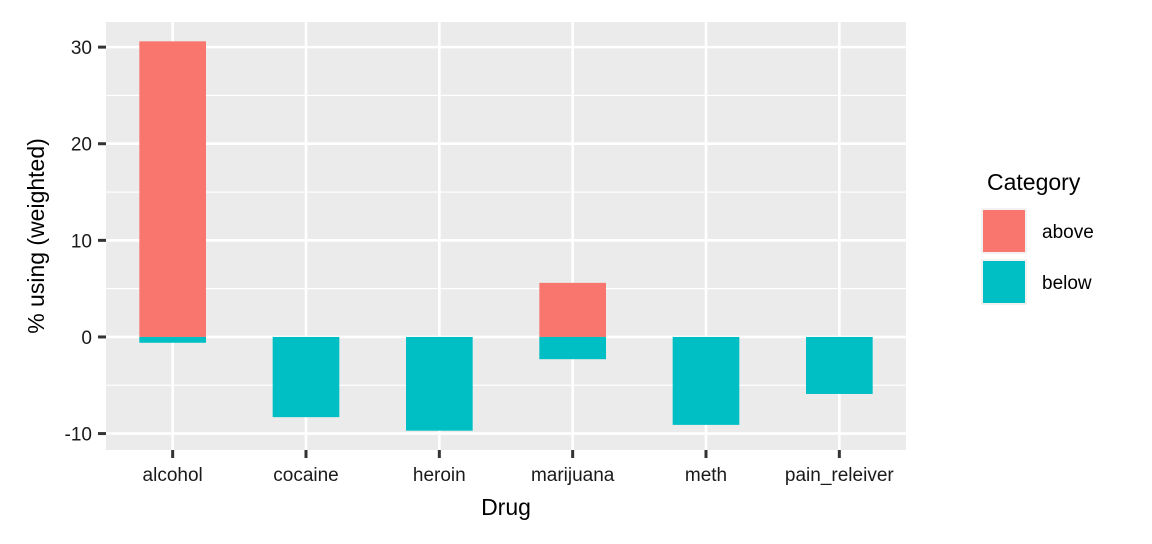  Describe the element at coordinates (81, 241) in the screenshot. I see `y-tick-label: 10` at that location.